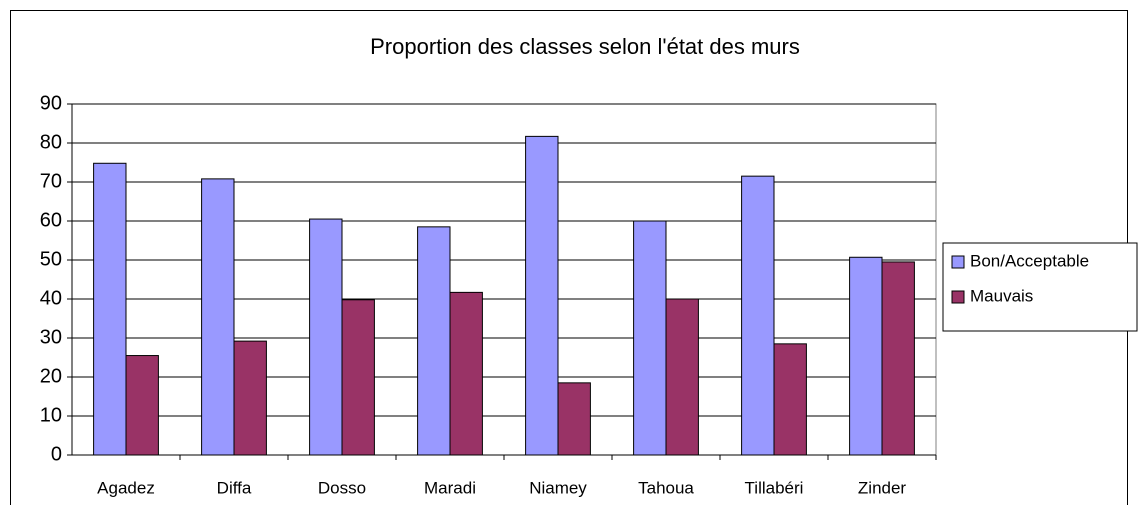 This screenshot has width=1139, height=505. I want to click on y-tick-label: 40, so click(51, 298).